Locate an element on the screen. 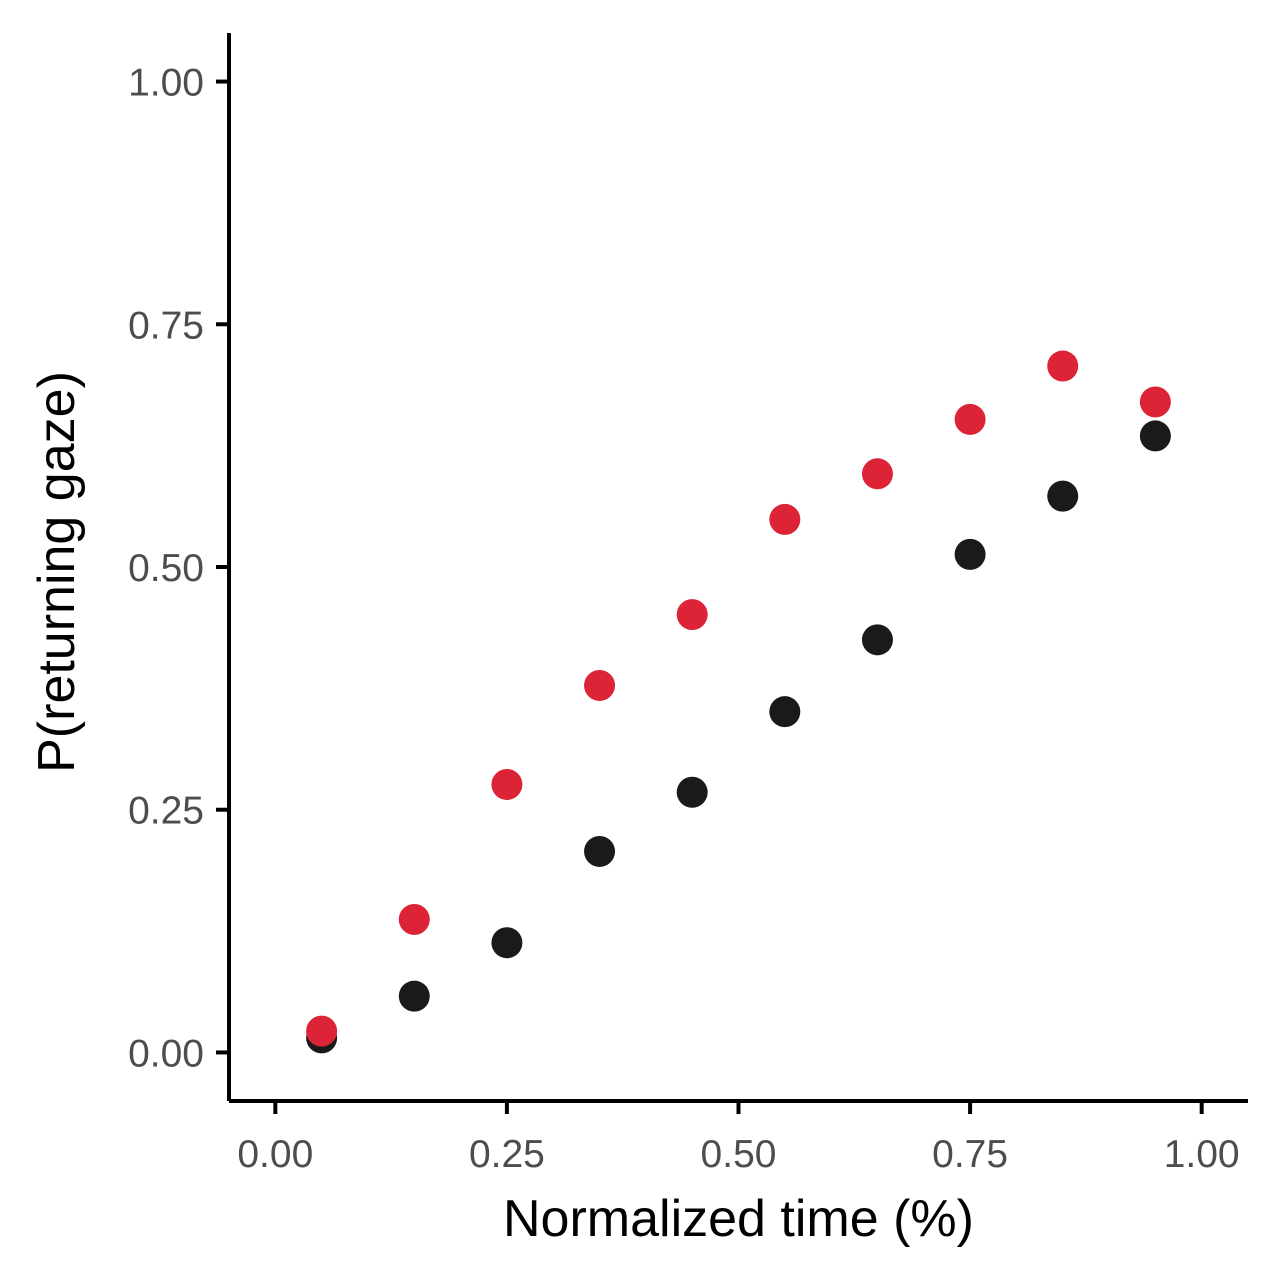 The width and height of the screenshot is (1280, 1280). x-axis: 0.00 0.25 0.50 0.75 1.00 is located at coordinates (738, 1137).